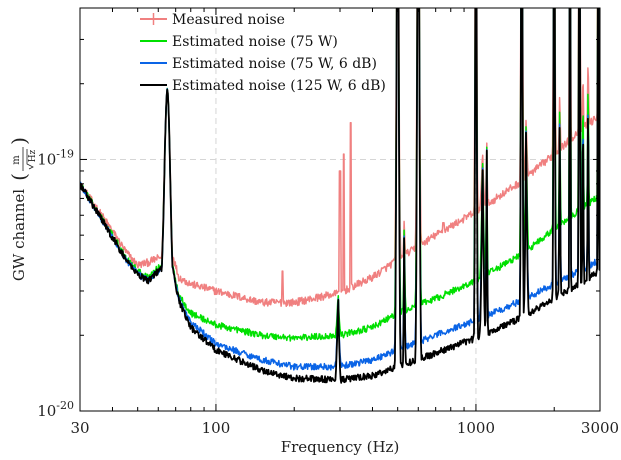 Image resolution: width=621 pixels, height=460 pixels. What do you see at coordinates (16, 160) in the screenshot?
I see `y-unit-numerator: m` at bounding box center [16, 160].